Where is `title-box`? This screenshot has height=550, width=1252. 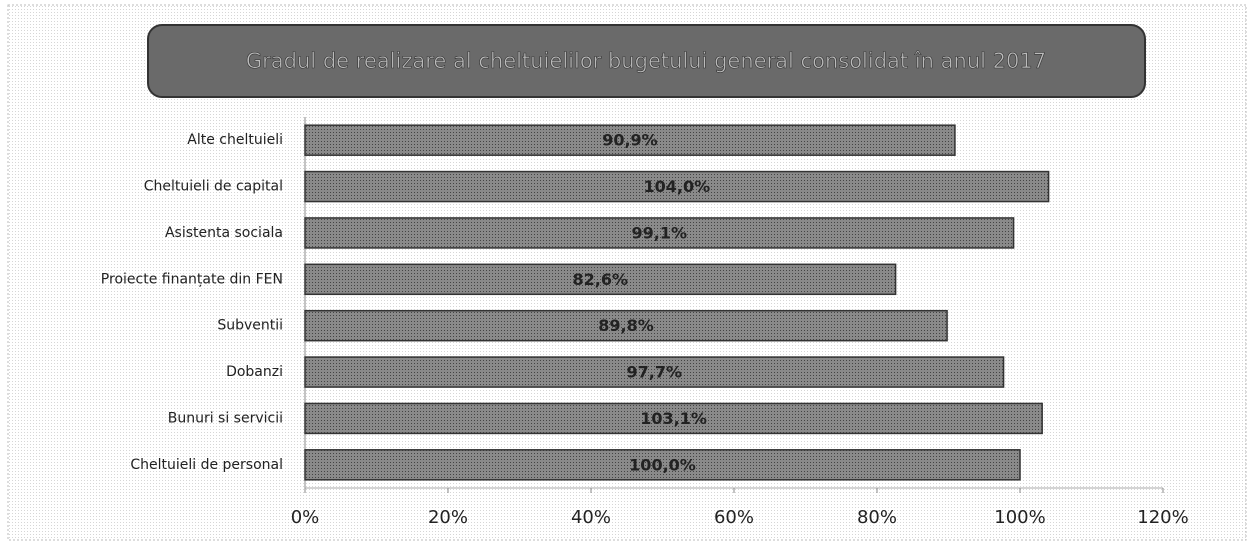 title-box is located at coordinates (646, 61).